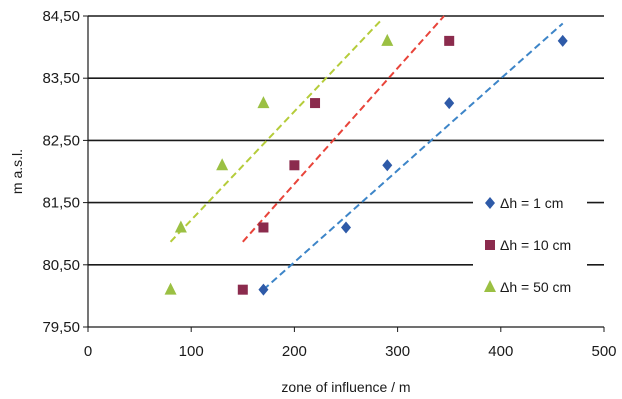 The width and height of the screenshot is (622, 399). Describe the element at coordinates (61, 78) in the screenshot. I see `y-tick-label: 83,50` at that location.